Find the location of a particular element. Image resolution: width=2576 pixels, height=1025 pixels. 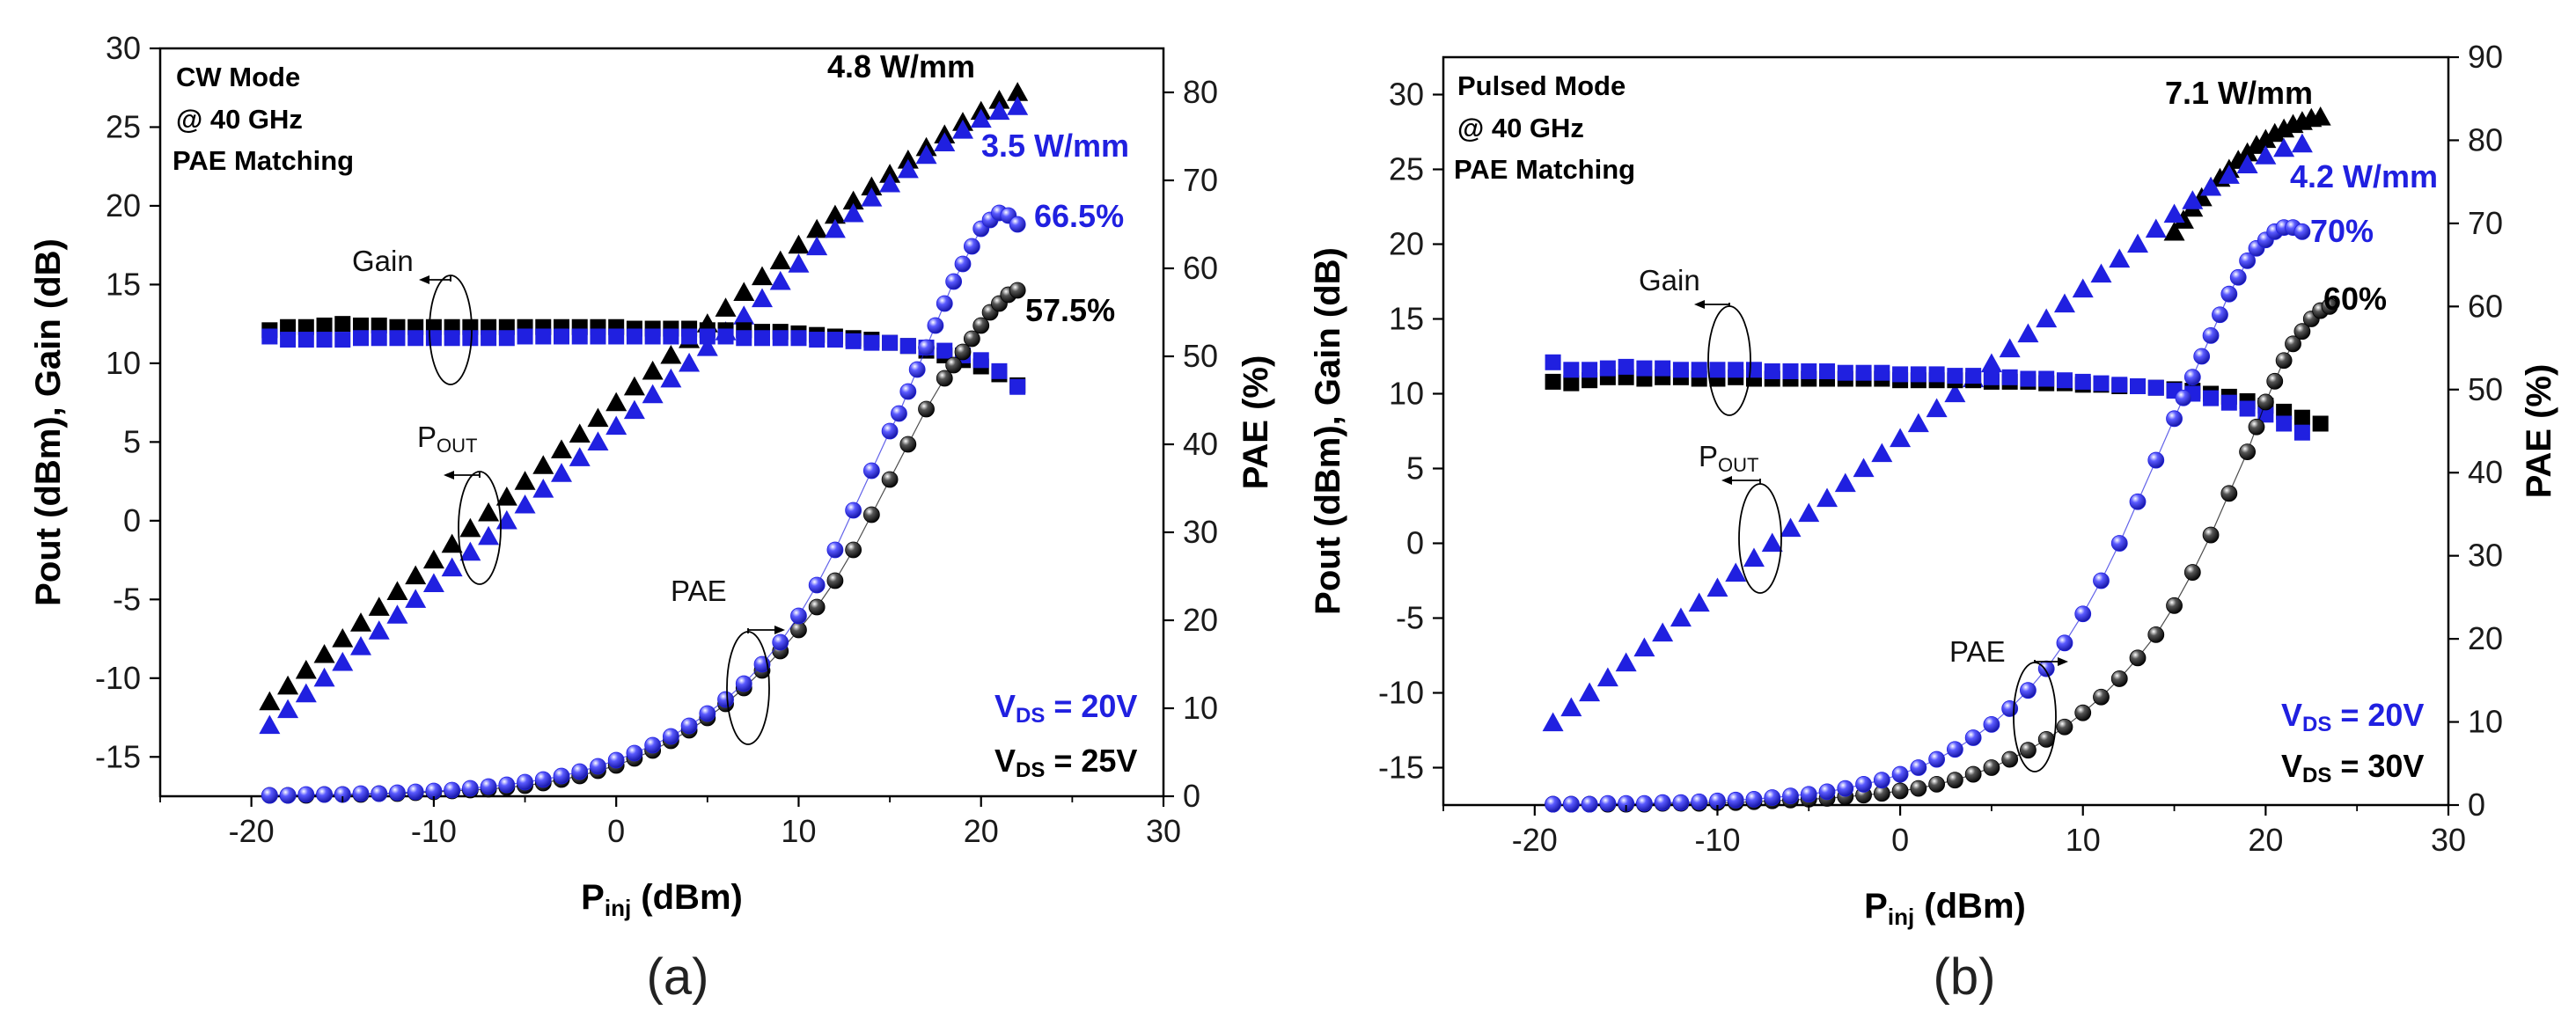

x-axis-label-main: P is located at coordinates (593, 897).